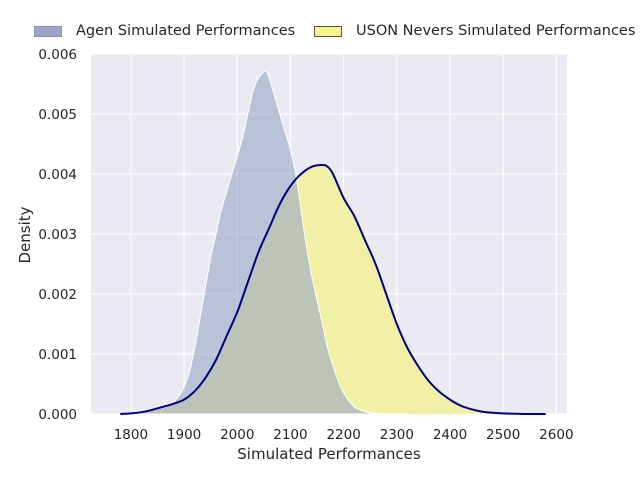  I want to click on y-tick-labels: 0.000 0.001 0.002 0.003 0.004 0.005 0.006, so click(57, 235).